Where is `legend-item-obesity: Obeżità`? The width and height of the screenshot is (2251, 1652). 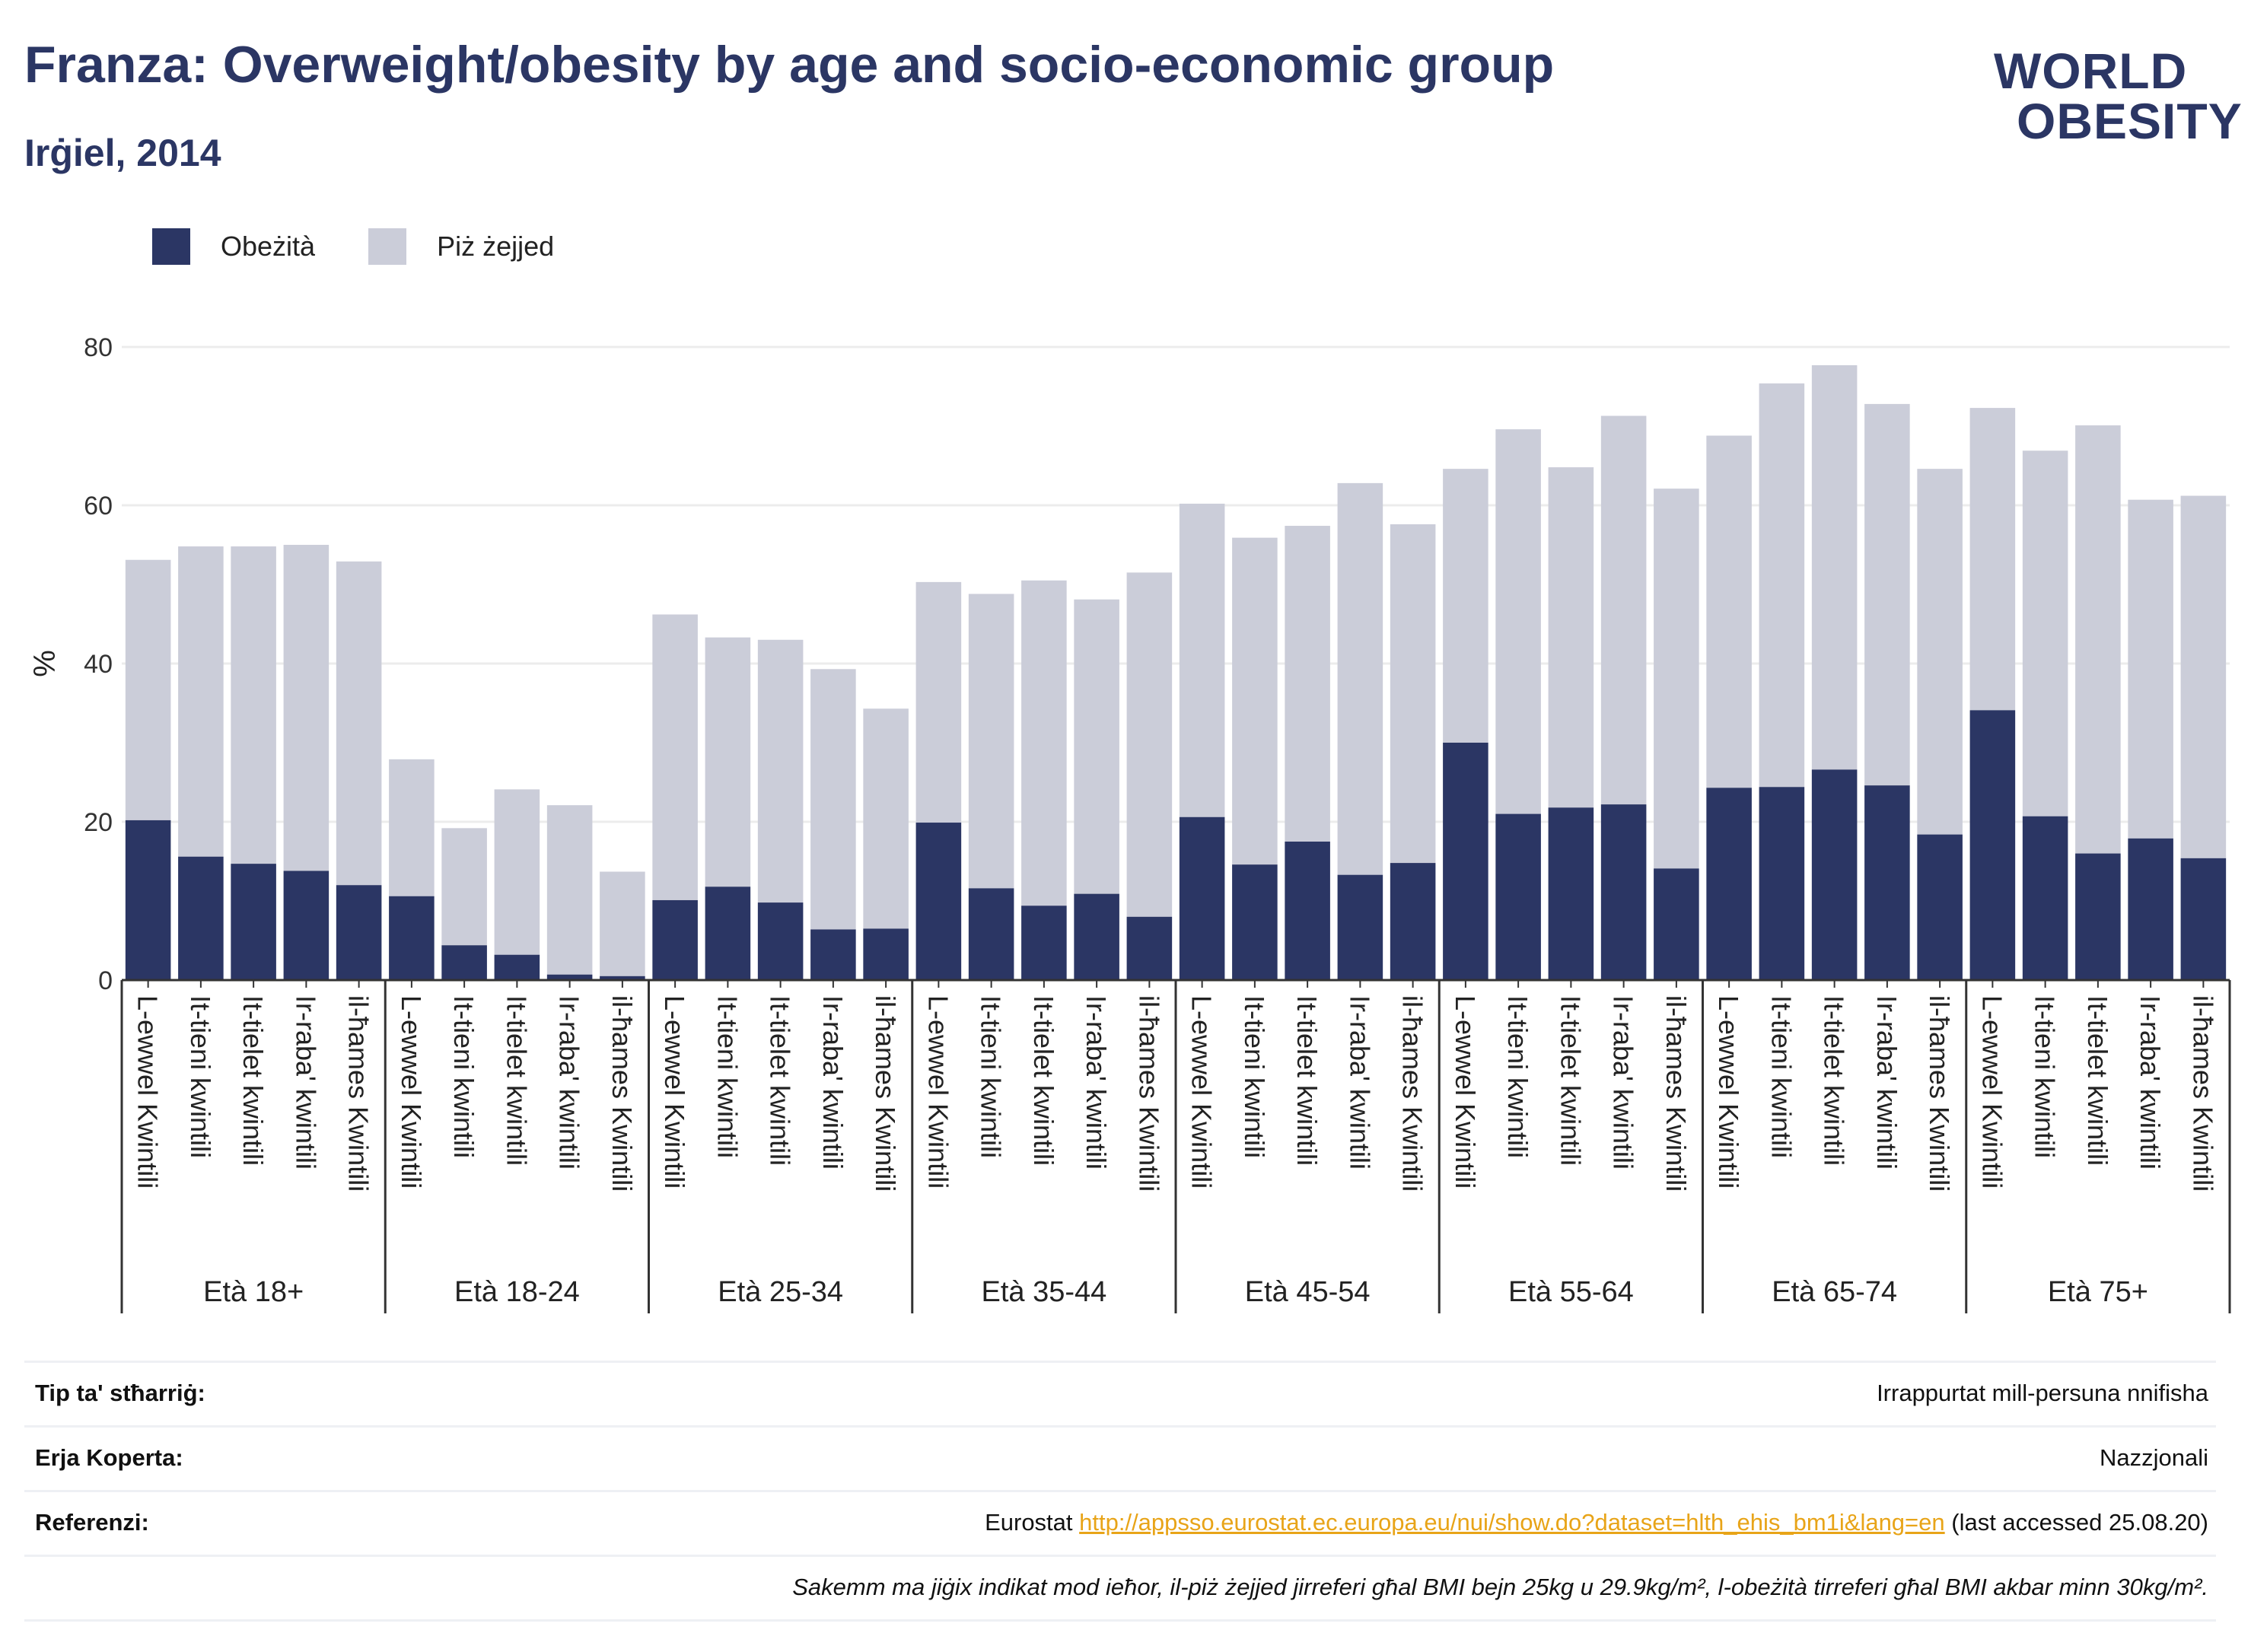
legend-item-obesity: Obeżità is located at coordinates (233, 246).